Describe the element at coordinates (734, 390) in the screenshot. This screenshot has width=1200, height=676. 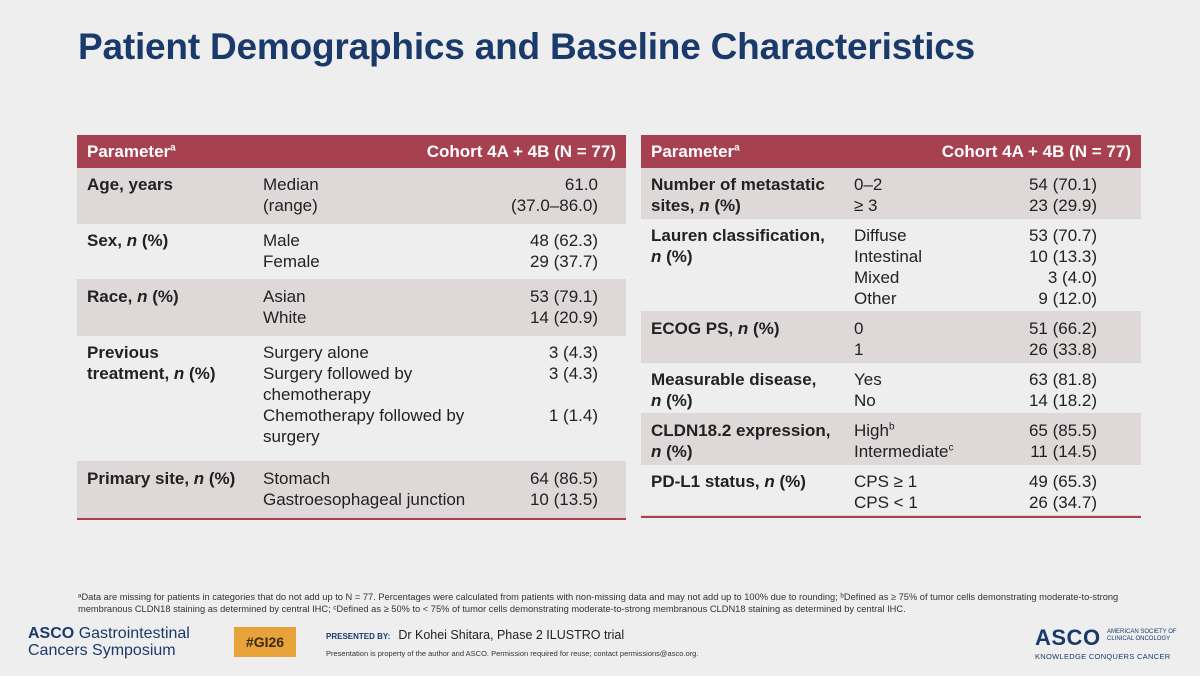
I see `row-parameter: Measurable disease, n (%)` at that location.